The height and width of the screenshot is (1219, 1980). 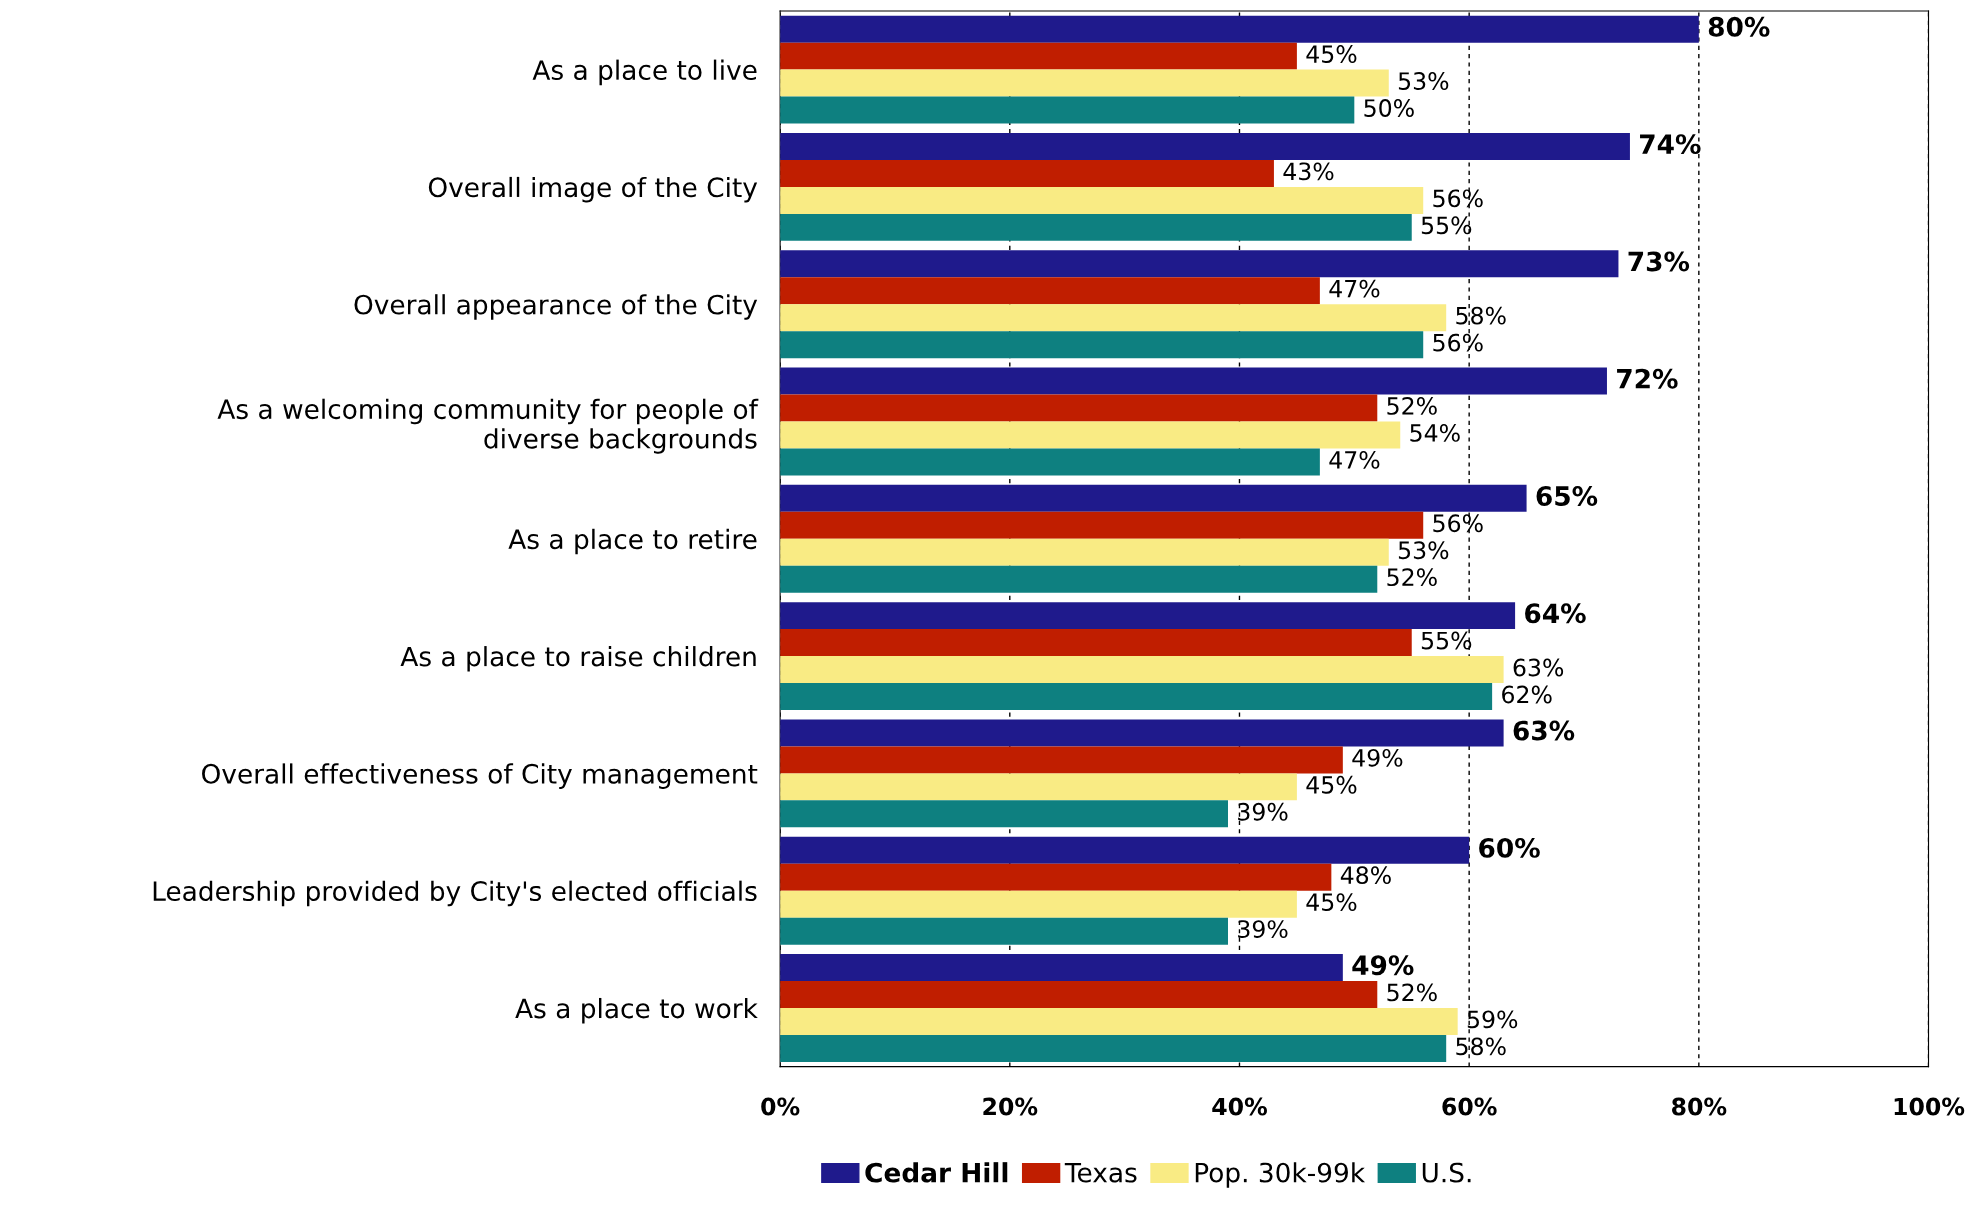 I want to click on data-label: 54%, so click(x=1435, y=432).